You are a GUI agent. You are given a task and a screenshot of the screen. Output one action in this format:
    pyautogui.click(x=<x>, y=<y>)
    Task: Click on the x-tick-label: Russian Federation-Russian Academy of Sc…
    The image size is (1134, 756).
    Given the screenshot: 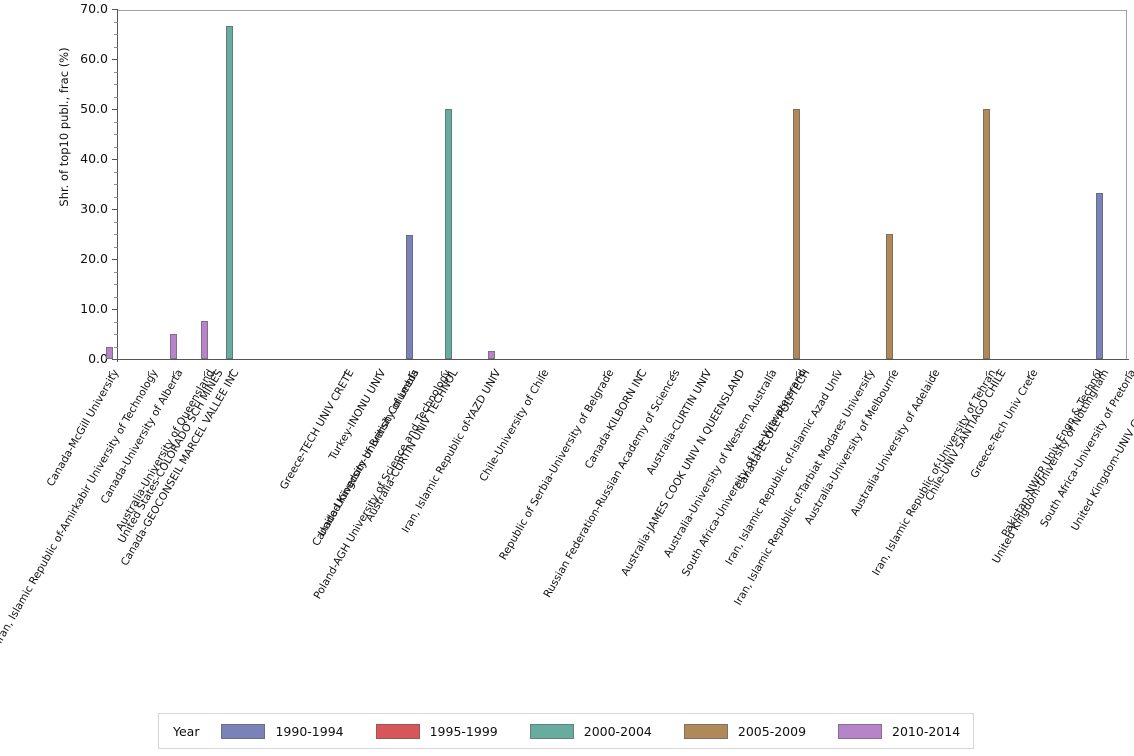 What is the action you would take?
    pyautogui.click(x=612, y=483)
    